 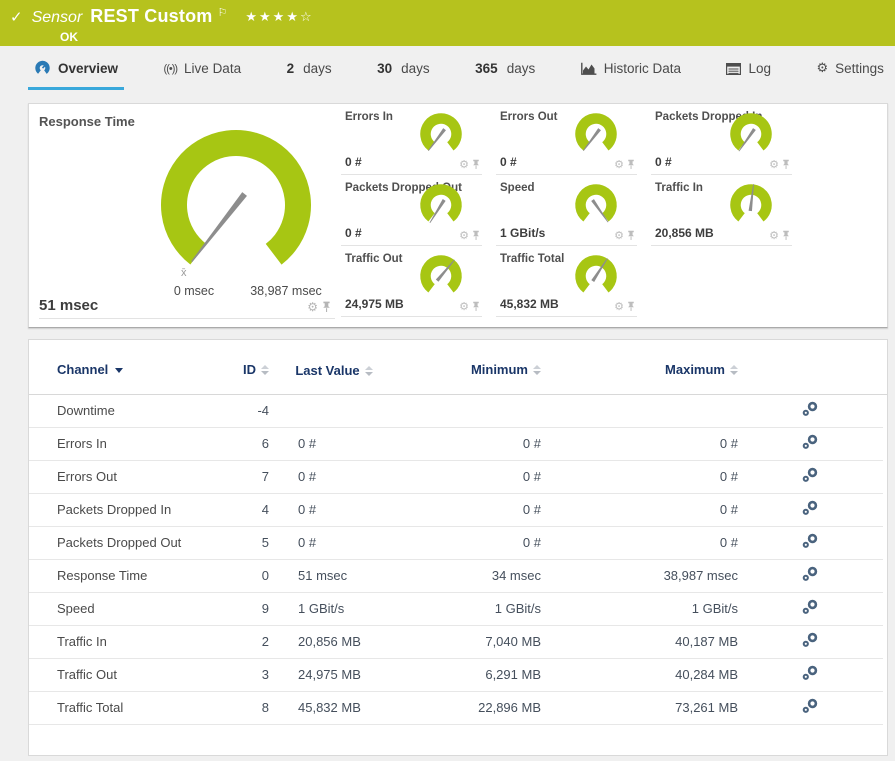 I want to click on tab-label: Log, so click(x=759, y=68).